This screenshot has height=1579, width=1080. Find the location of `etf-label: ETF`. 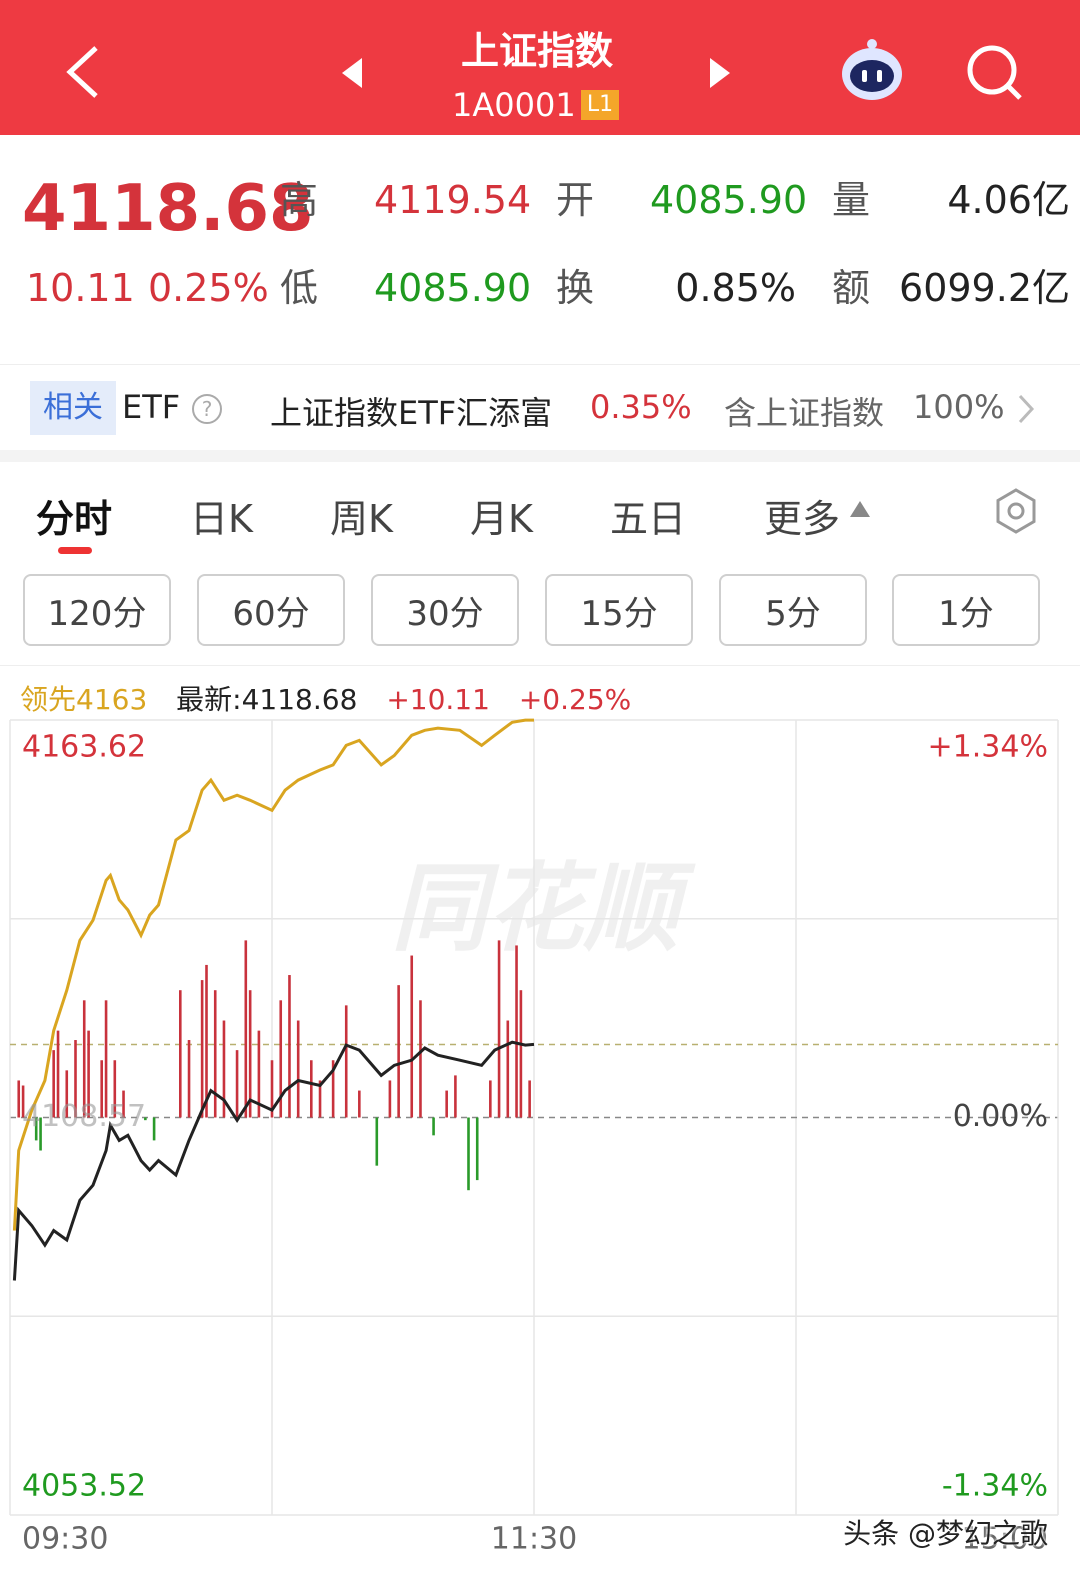

etf-label: ETF is located at coordinates (151, 407).